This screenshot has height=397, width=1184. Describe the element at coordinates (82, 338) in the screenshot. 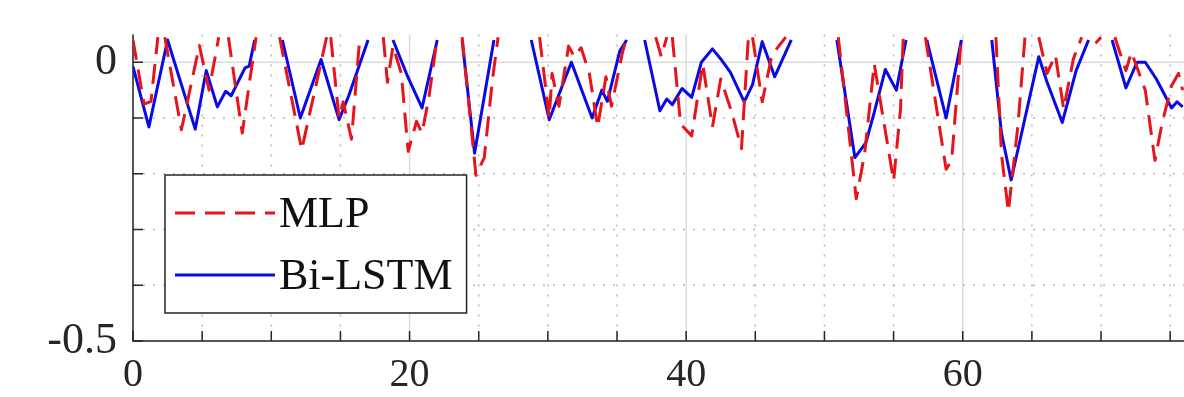

I see `y-tick-label: -0.5` at that location.